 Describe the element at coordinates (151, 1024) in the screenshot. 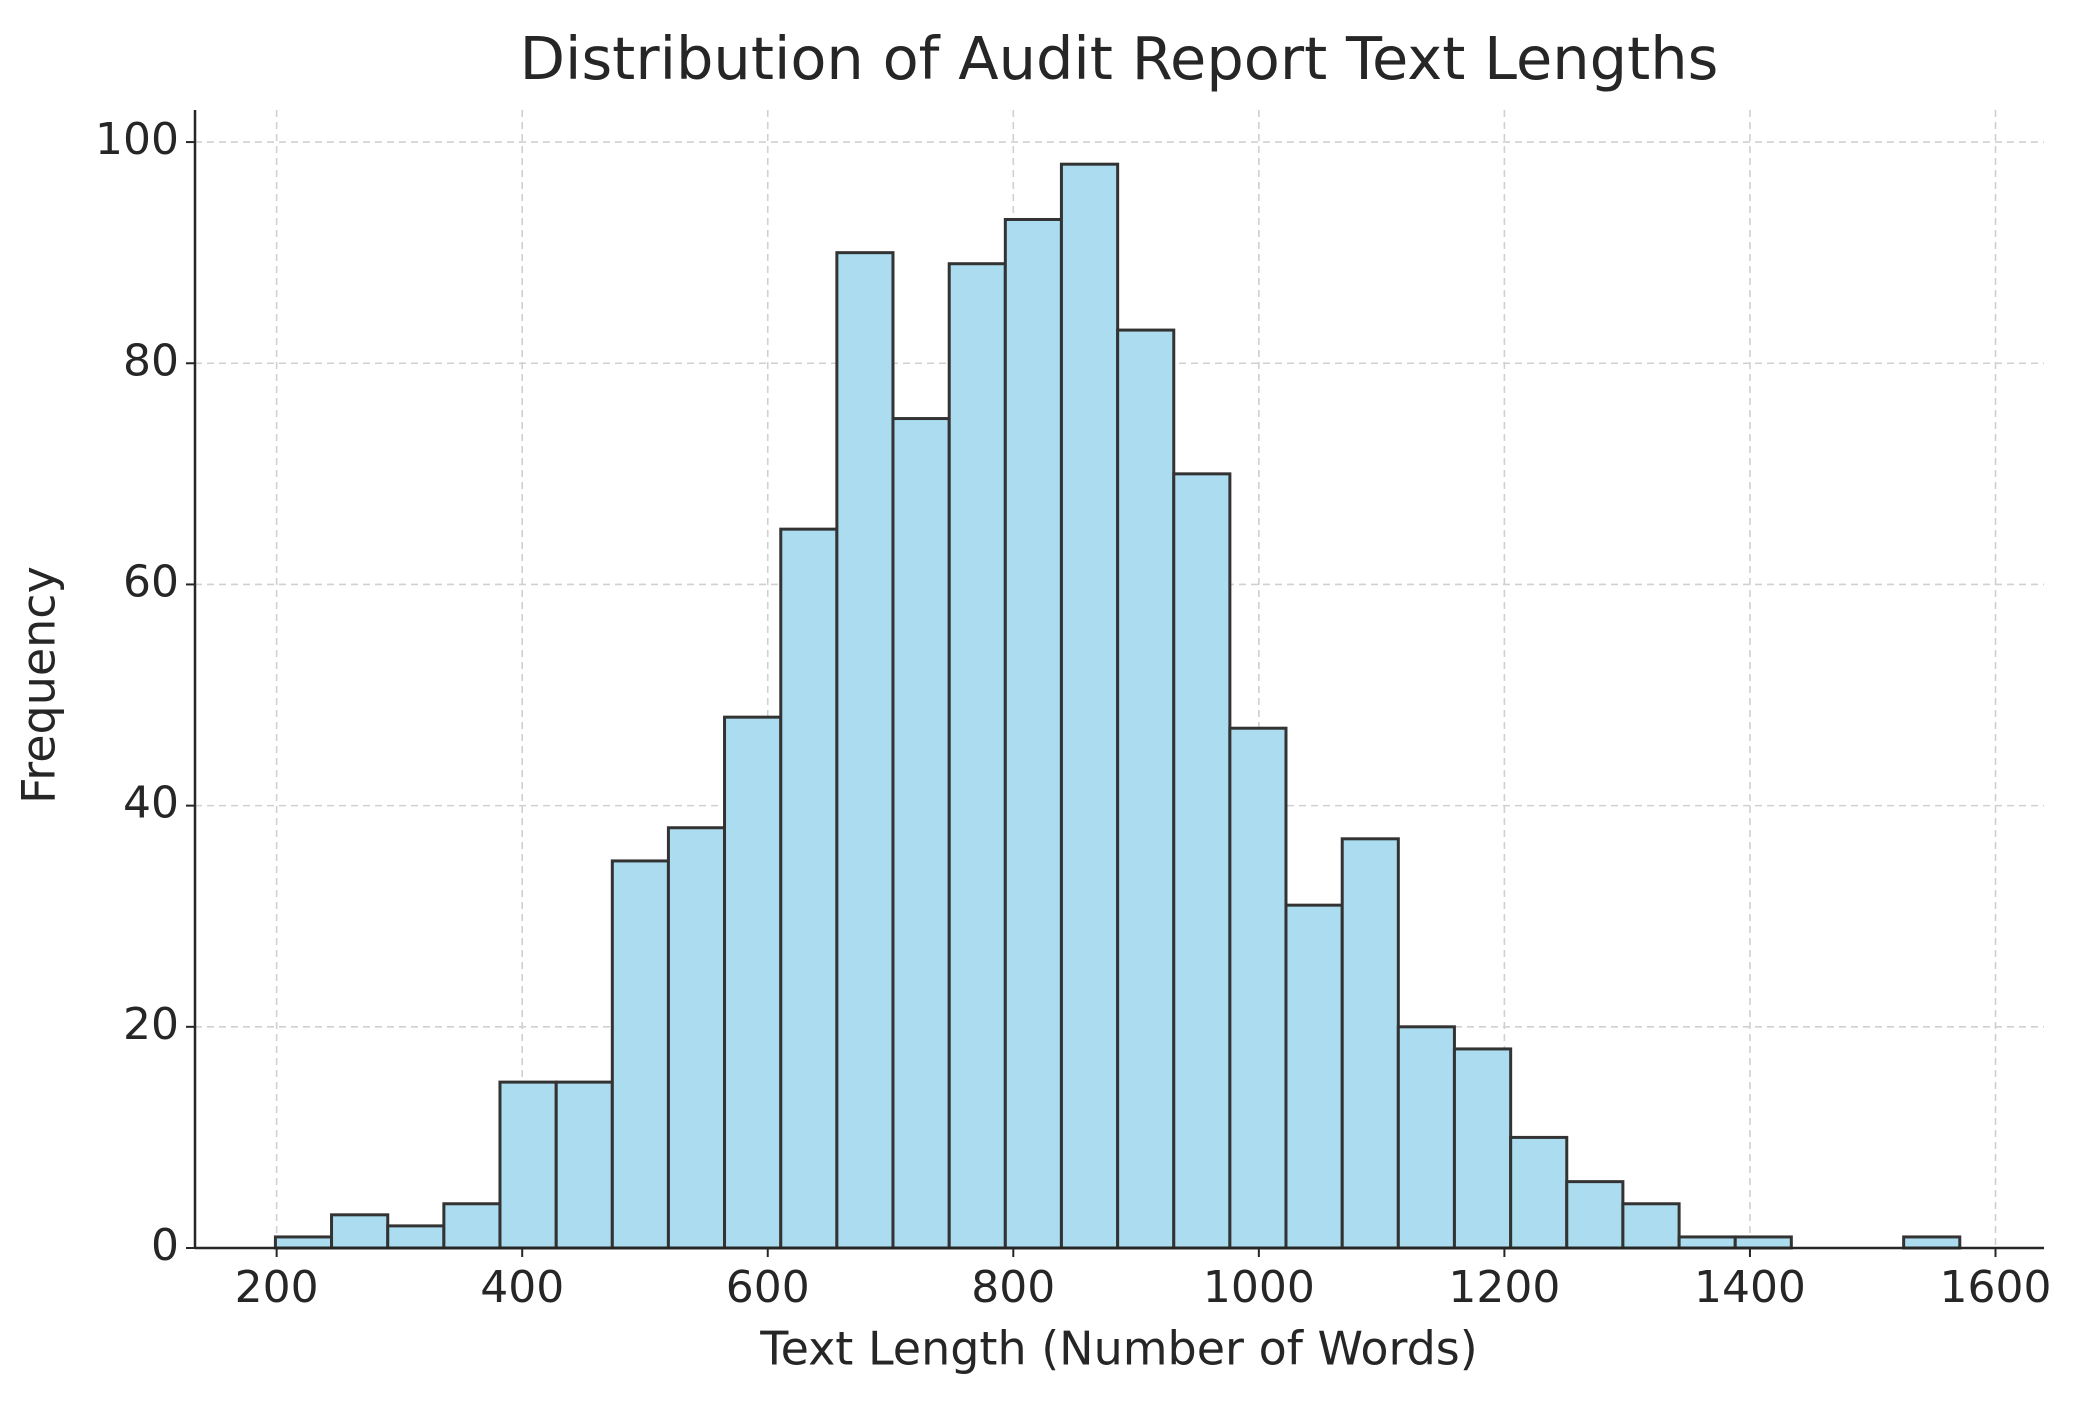

I see `y-tick-label: 20` at that location.